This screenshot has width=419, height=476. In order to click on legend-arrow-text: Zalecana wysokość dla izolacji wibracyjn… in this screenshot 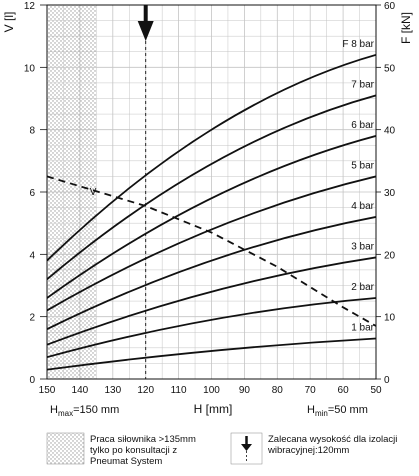, I will do `click(333, 445)`.